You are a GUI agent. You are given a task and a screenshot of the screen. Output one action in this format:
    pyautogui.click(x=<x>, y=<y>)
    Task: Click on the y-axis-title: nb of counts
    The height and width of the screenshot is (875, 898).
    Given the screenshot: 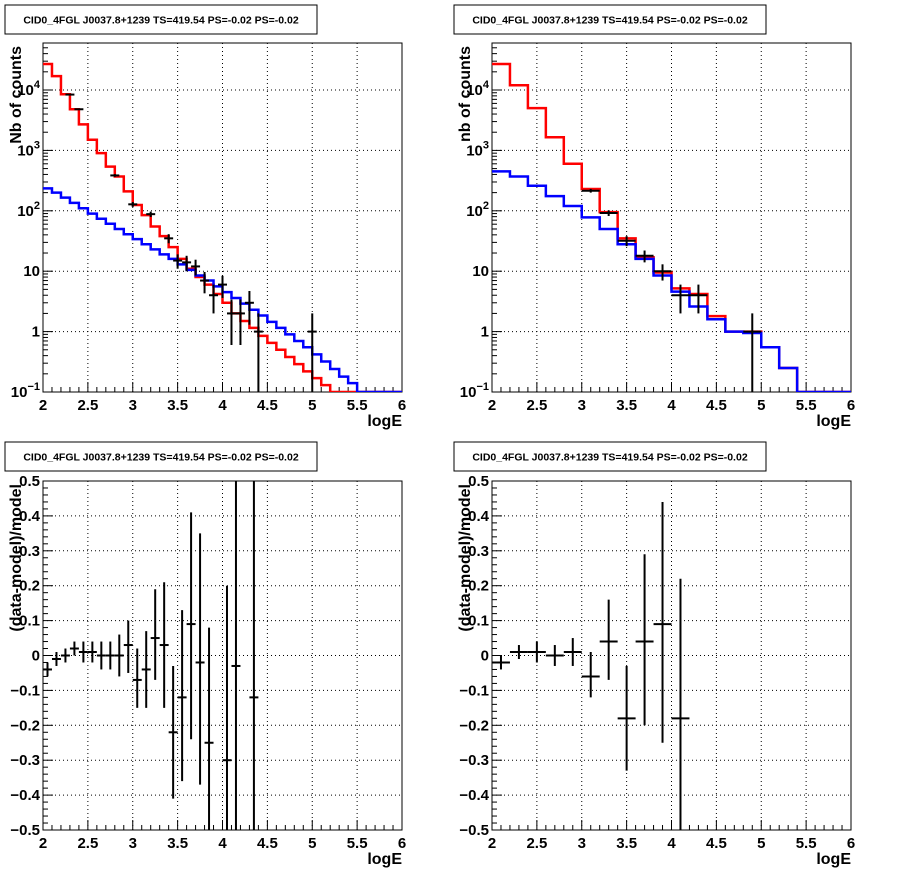 What is the action you would take?
    pyautogui.click(x=465, y=94)
    